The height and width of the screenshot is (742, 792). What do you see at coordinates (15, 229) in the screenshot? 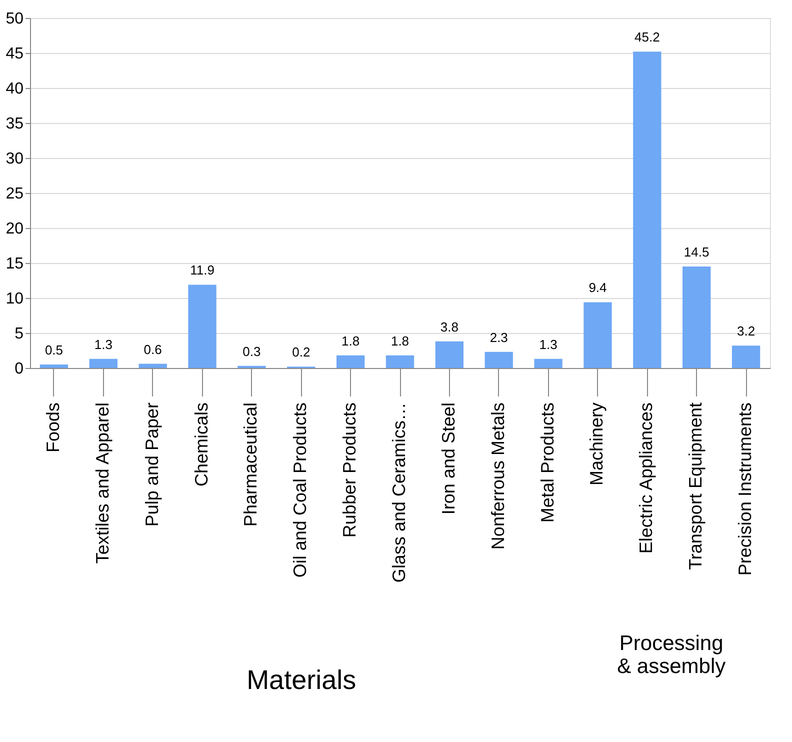
I see `y-tick-label: 20` at bounding box center [15, 229].